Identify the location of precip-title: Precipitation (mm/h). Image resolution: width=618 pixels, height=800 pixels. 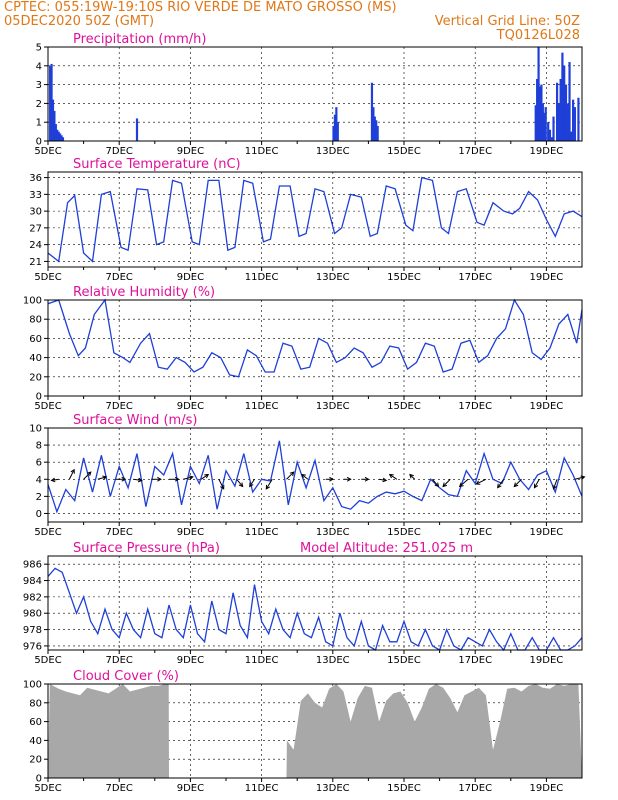
(139, 39).